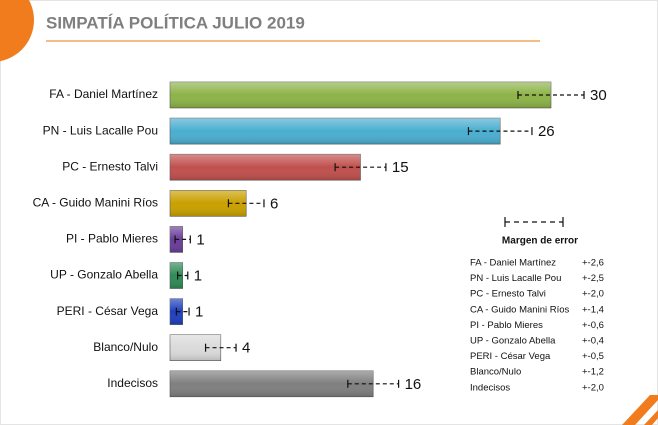 This screenshot has height=425, width=658. I want to click on error-table-value: +-0,6, so click(593, 325).